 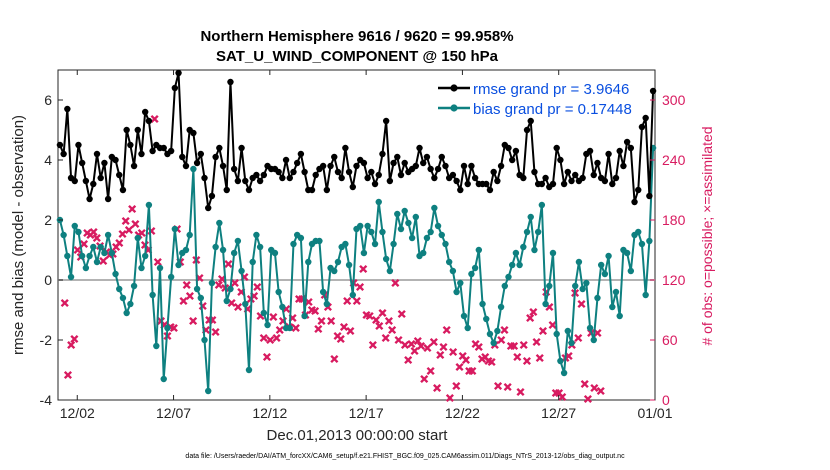 What do you see at coordinates (551, 89) in the screenshot?
I see `legend-rmse-label: rmse grand pr = 3.9646` at bounding box center [551, 89].